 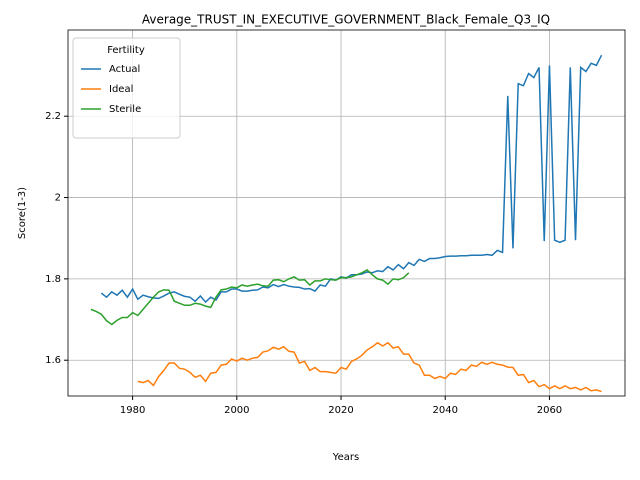 What do you see at coordinates (340, 410) in the screenshot?
I see `x-tick-label: 2020` at bounding box center [340, 410].